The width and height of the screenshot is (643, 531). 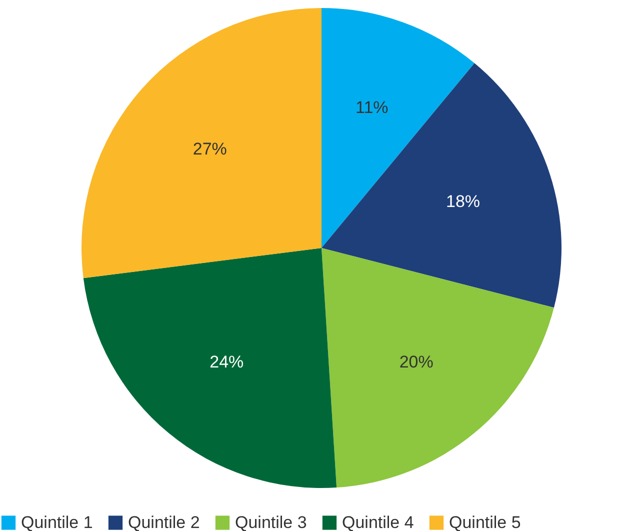 I want to click on legend-label: Quintile 1, so click(x=57, y=521).